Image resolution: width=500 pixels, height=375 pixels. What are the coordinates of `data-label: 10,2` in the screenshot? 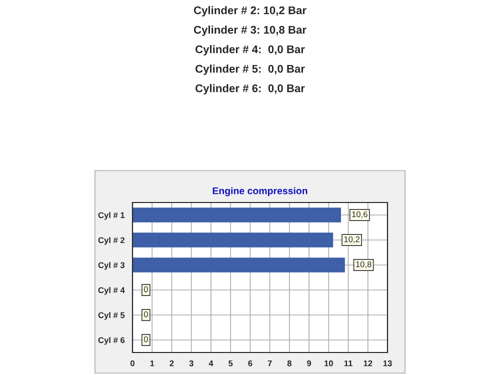 It's located at (352, 240).